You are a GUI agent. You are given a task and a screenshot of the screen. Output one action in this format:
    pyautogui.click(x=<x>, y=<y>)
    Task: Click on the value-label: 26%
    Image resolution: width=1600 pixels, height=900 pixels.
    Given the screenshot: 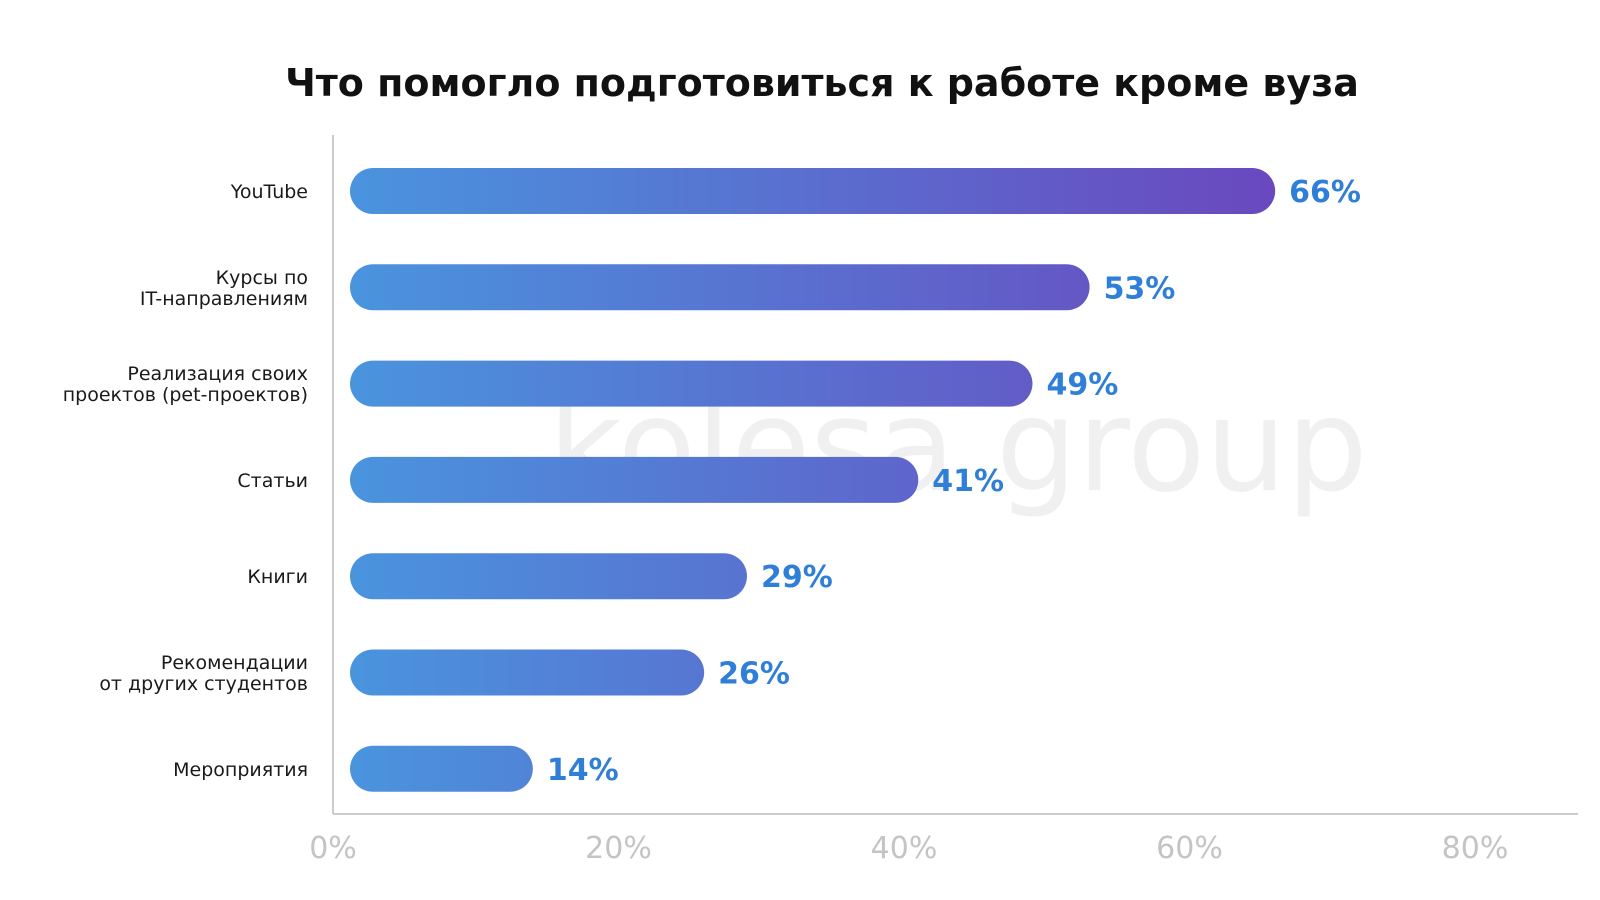 What is the action you would take?
    pyautogui.click(x=754, y=674)
    